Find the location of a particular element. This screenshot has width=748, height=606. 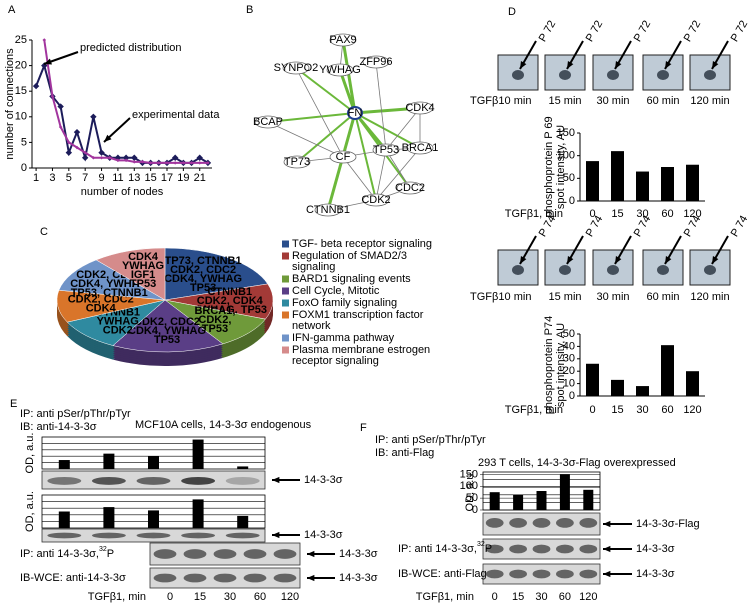

node-label: SYNPO2 is located at coordinates (296, 68).